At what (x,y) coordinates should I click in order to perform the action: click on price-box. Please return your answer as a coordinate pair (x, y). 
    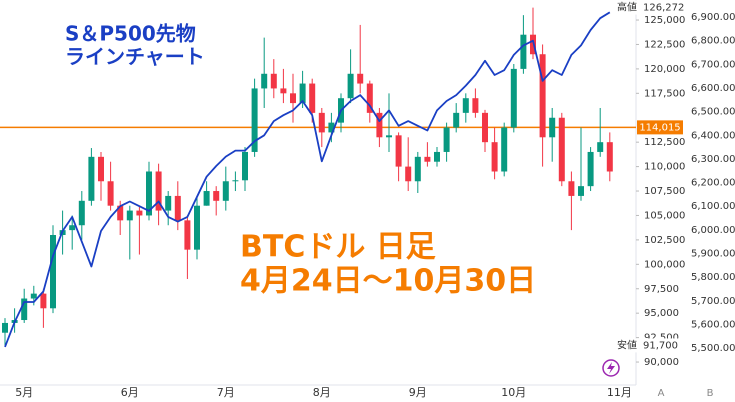
    Looking at the image, I should click on (660, 127).